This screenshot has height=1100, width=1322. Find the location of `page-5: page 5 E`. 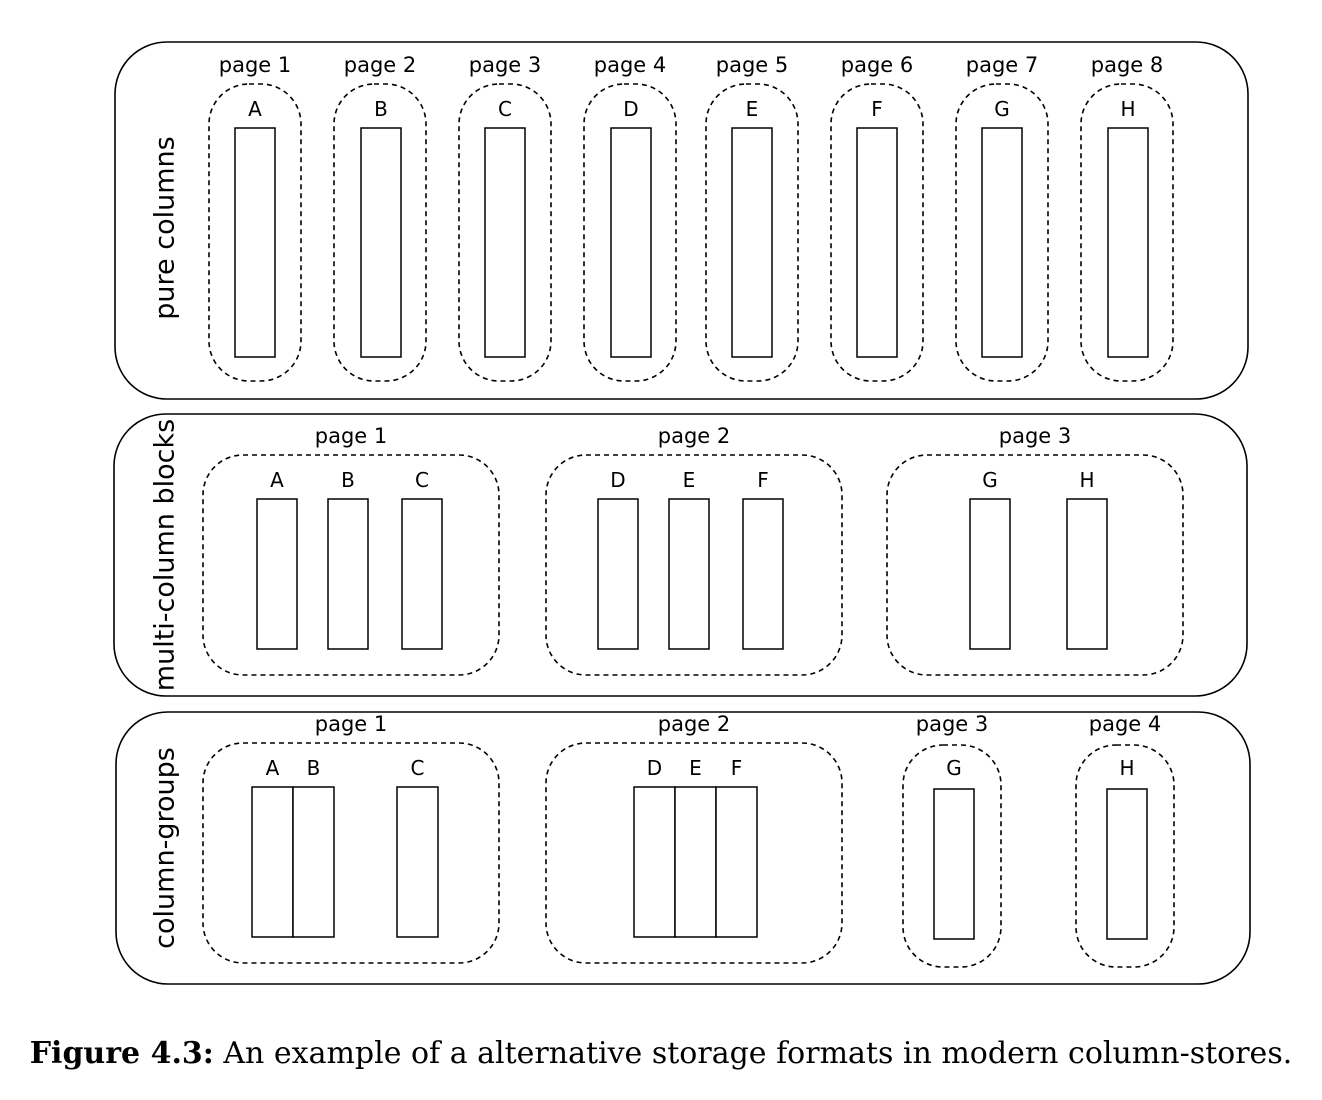

page-5: page 5 E is located at coordinates (752, 217).